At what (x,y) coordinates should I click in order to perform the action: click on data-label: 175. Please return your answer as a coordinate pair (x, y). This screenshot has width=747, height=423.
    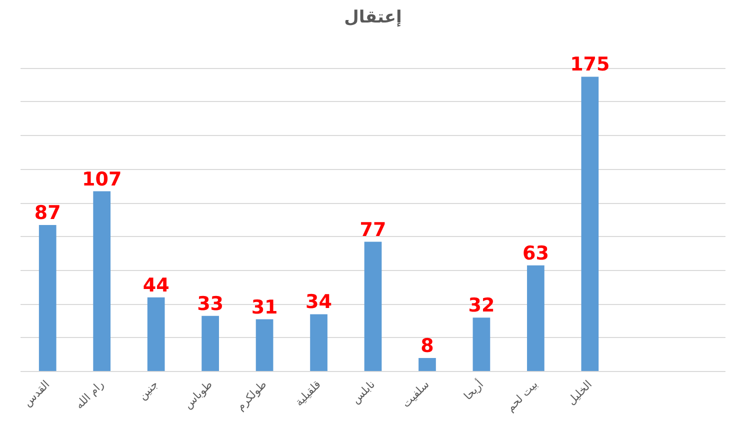
    Looking at the image, I should click on (590, 65).